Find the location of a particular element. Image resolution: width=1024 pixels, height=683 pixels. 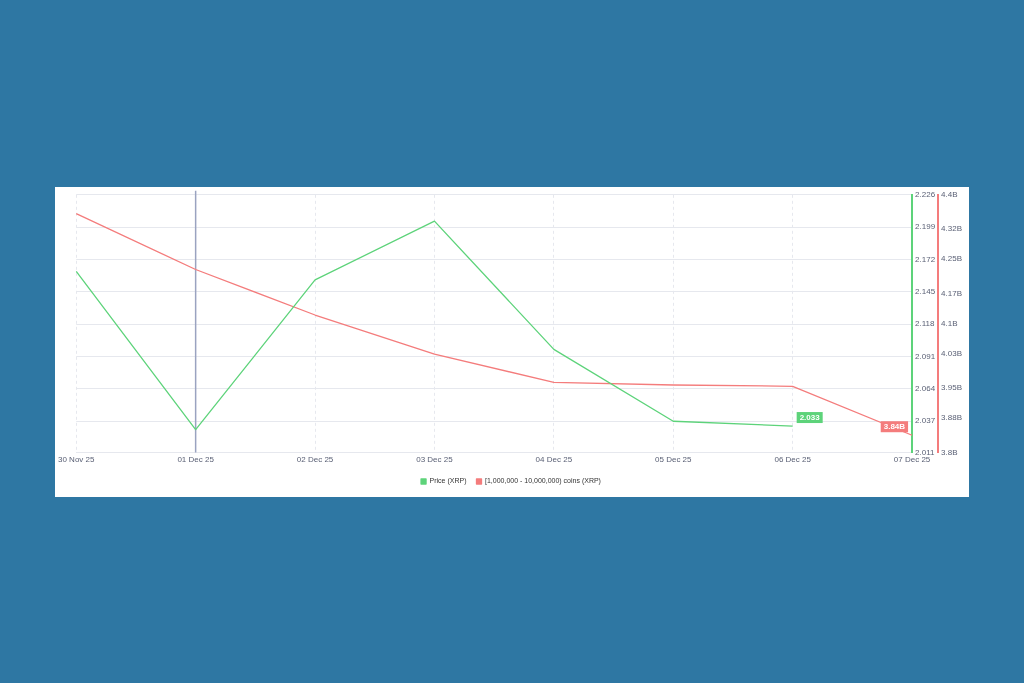

y-tick-label: 2.172 is located at coordinates (925, 259).